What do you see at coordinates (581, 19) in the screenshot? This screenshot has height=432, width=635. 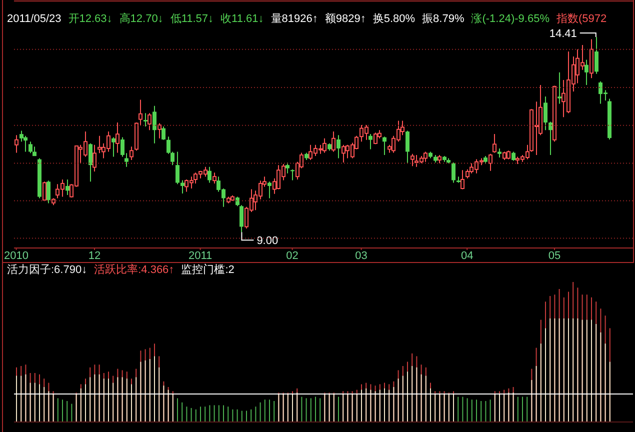 I see `annotation: 指数(5972` at bounding box center [581, 19].